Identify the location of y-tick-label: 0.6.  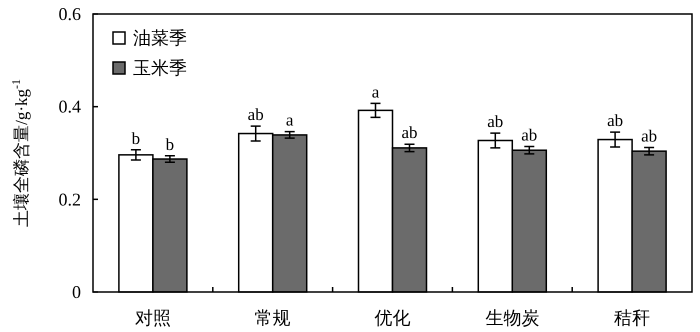
(69, 14).